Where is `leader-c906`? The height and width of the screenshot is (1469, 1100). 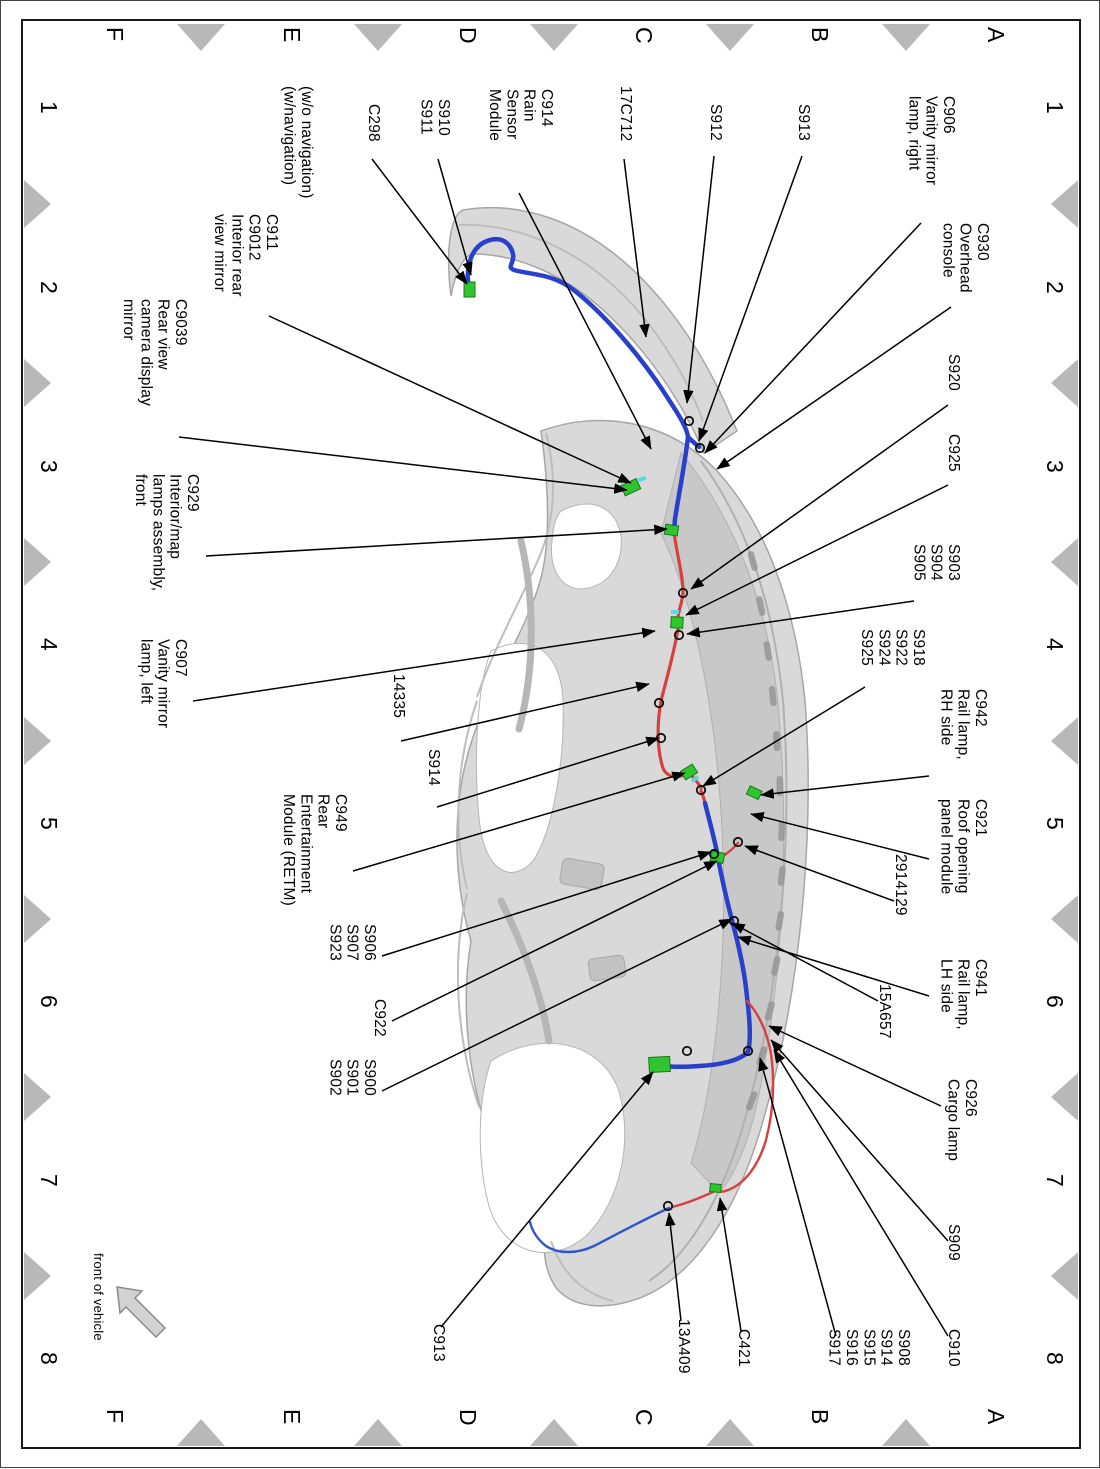 leader-c906 is located at coordinates (813, 338).